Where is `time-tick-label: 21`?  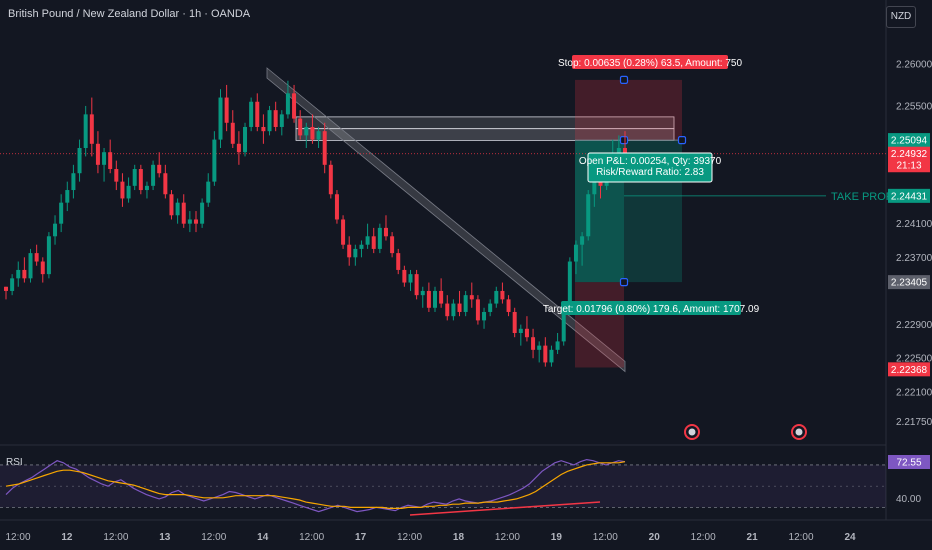 time-tick-label: 21 is located at coordinates (753, 537).